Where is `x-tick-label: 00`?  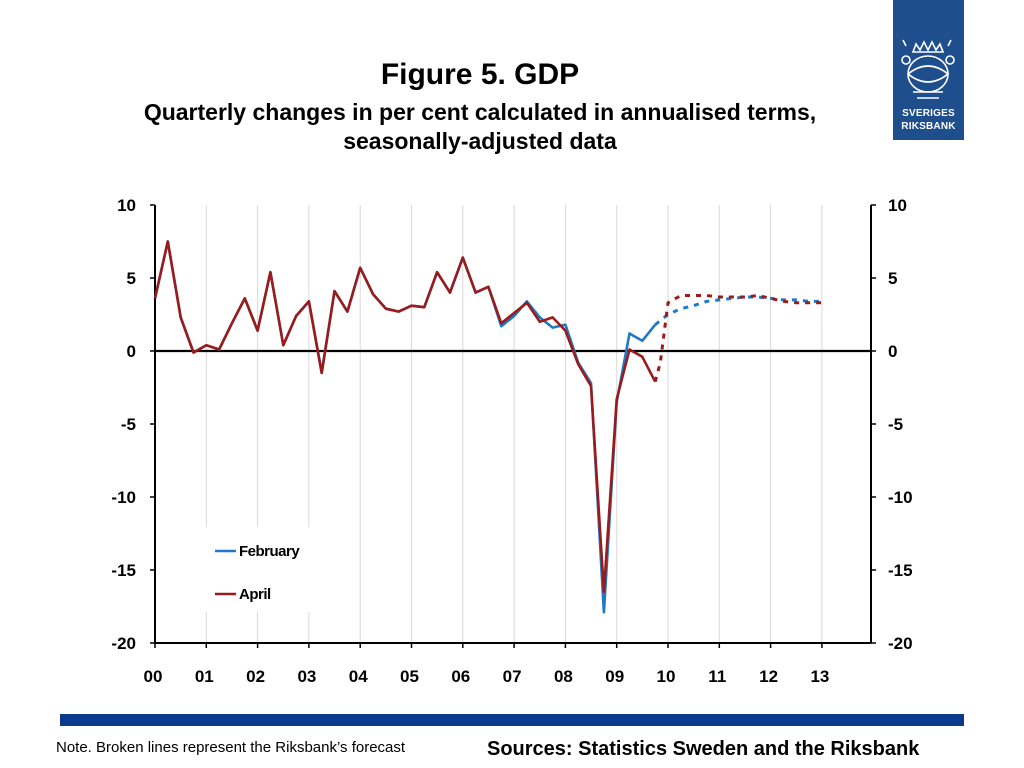 x-tick-label: 00 is located at coordinates (153, 676).